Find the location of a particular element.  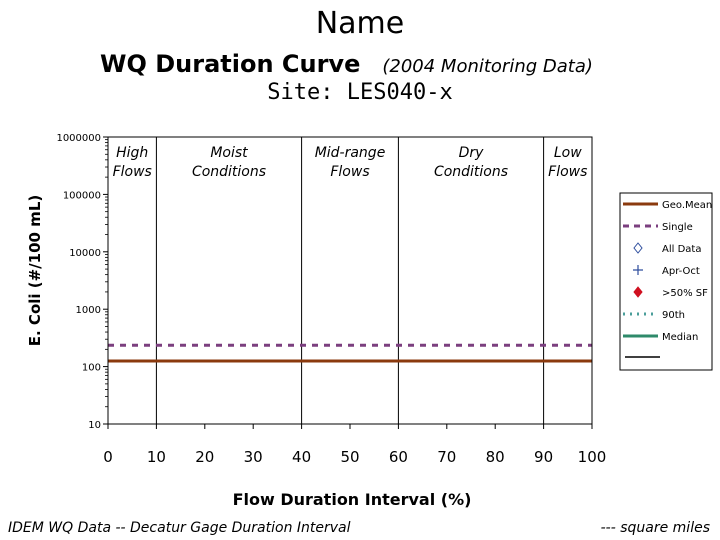

chart-subtitle: WQ Duration Curve is located at coordinates (230, 64).